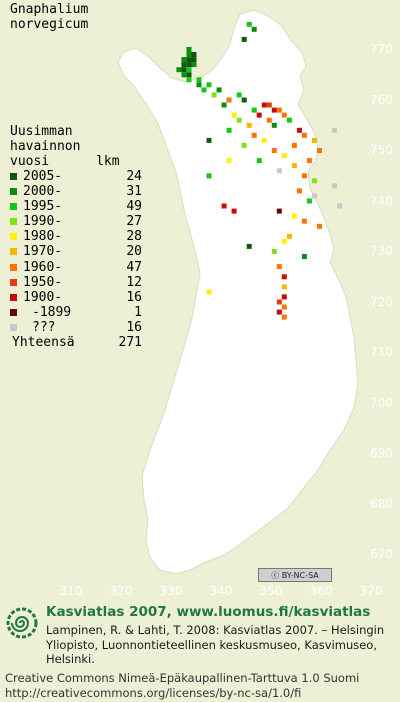 The image size is (400, 702). Describe the element at coordinates (134, 207) in the screenshot. I see `legend-count: 49` at that location.